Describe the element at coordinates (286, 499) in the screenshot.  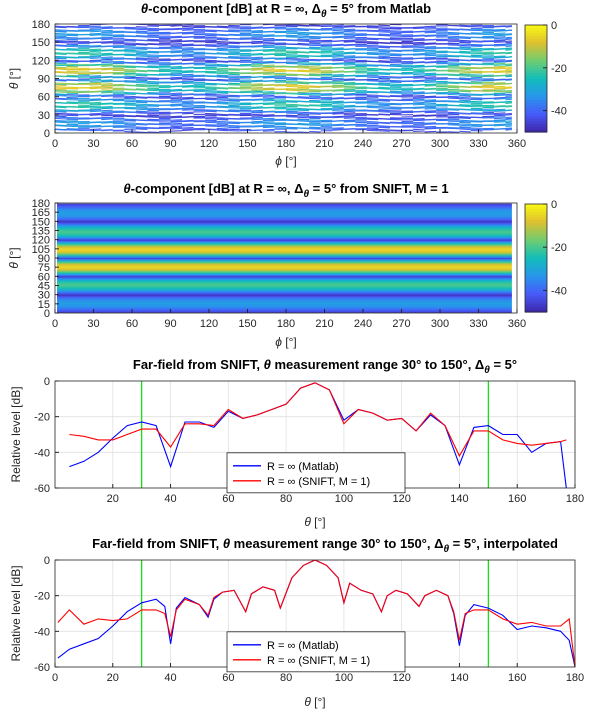
I see `x-tick-label: 80` at that location.